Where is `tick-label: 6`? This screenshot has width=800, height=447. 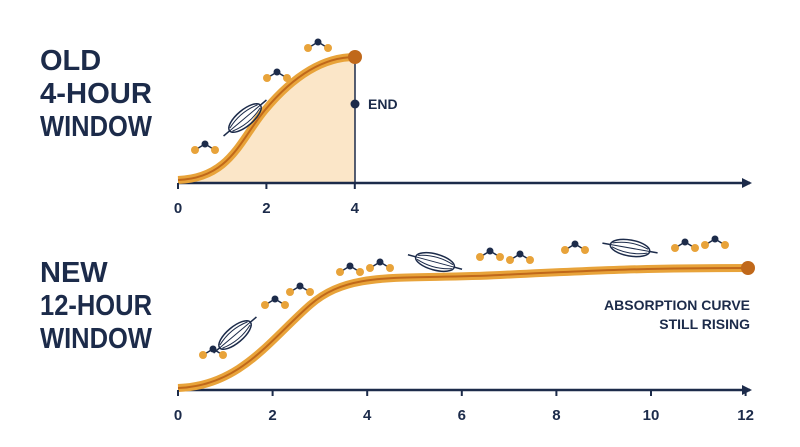
tick-label: 6 is located at coordinates (462, 415).